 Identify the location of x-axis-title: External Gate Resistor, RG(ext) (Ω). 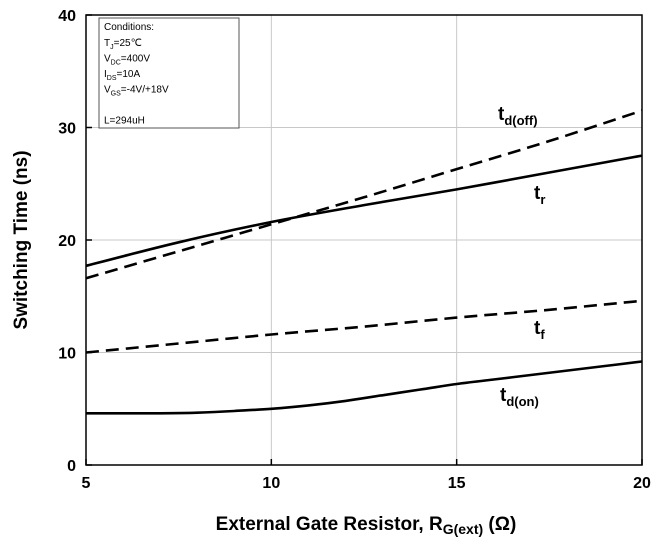
(366, 525).